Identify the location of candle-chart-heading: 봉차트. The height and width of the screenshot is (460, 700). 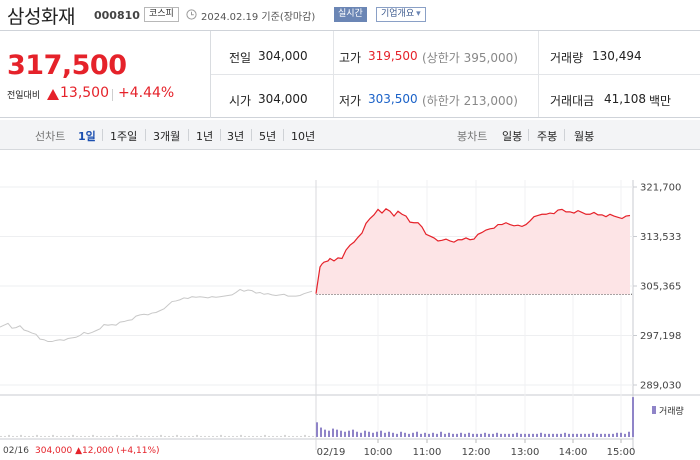
(472, 136).